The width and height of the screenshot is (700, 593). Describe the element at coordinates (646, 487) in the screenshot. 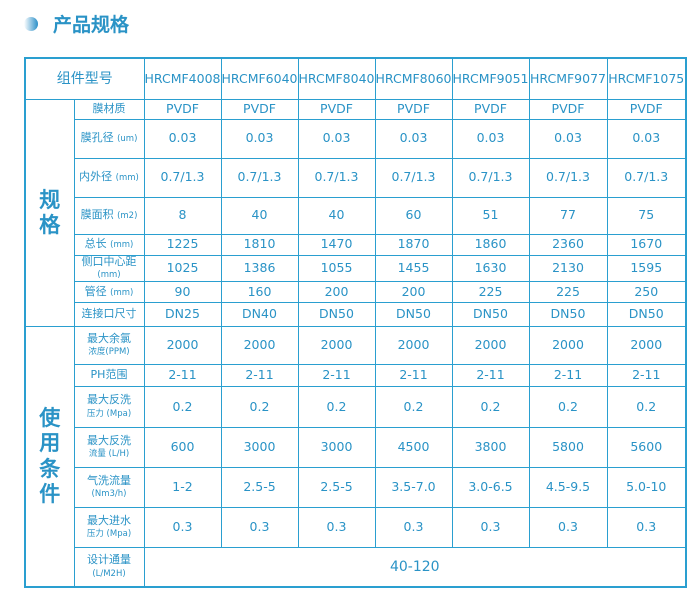

I see `cell-value: 5.0-10` at that location.